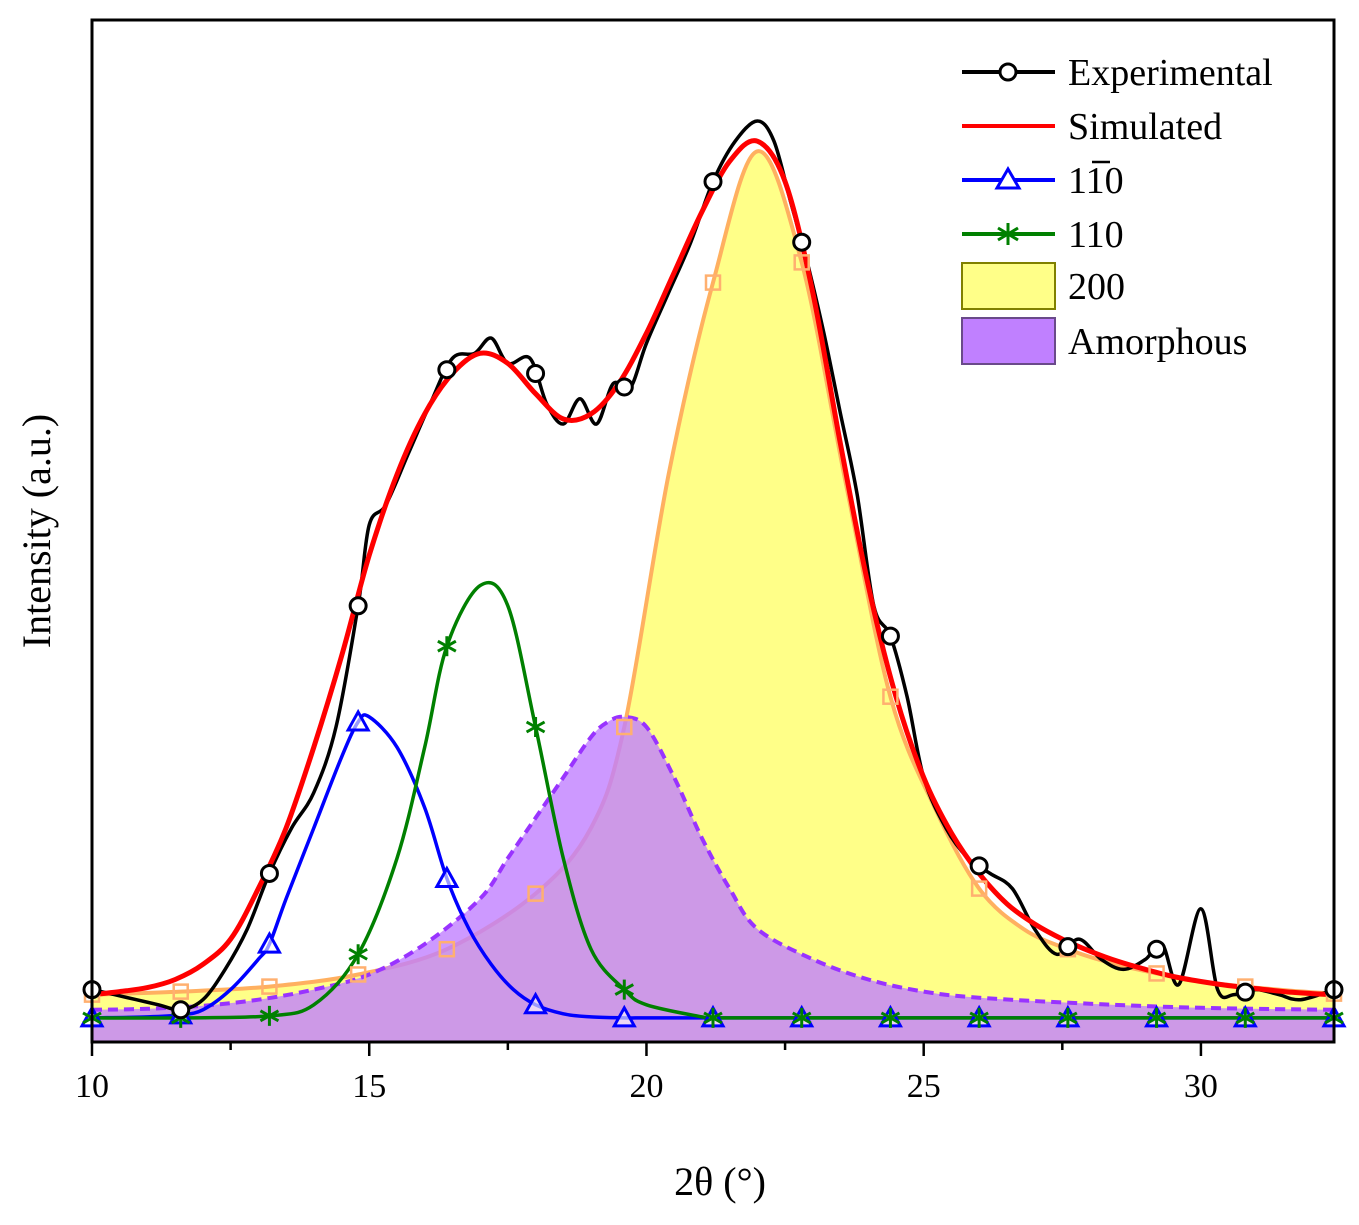 Image resolution: width=1359 pixels, height=1225 pixels. What do you see at coordinates (720, 1181) in the screenshot?
I see `x-axis-title: 2θ (°)` at bounding box center [720, 1181].